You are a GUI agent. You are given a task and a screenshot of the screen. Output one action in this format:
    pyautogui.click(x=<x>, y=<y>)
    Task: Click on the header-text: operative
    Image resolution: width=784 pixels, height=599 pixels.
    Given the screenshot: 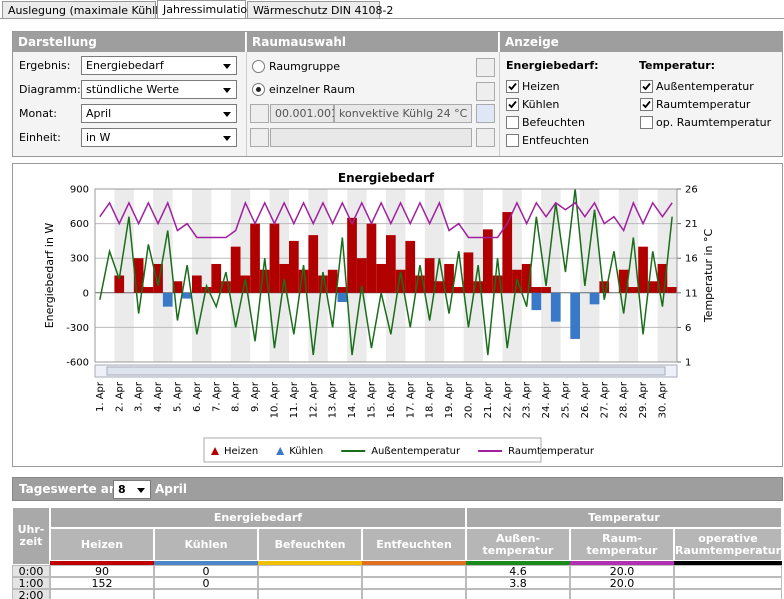 What is the action you would take?
    pyautogui.click(x=728, y=538)
    